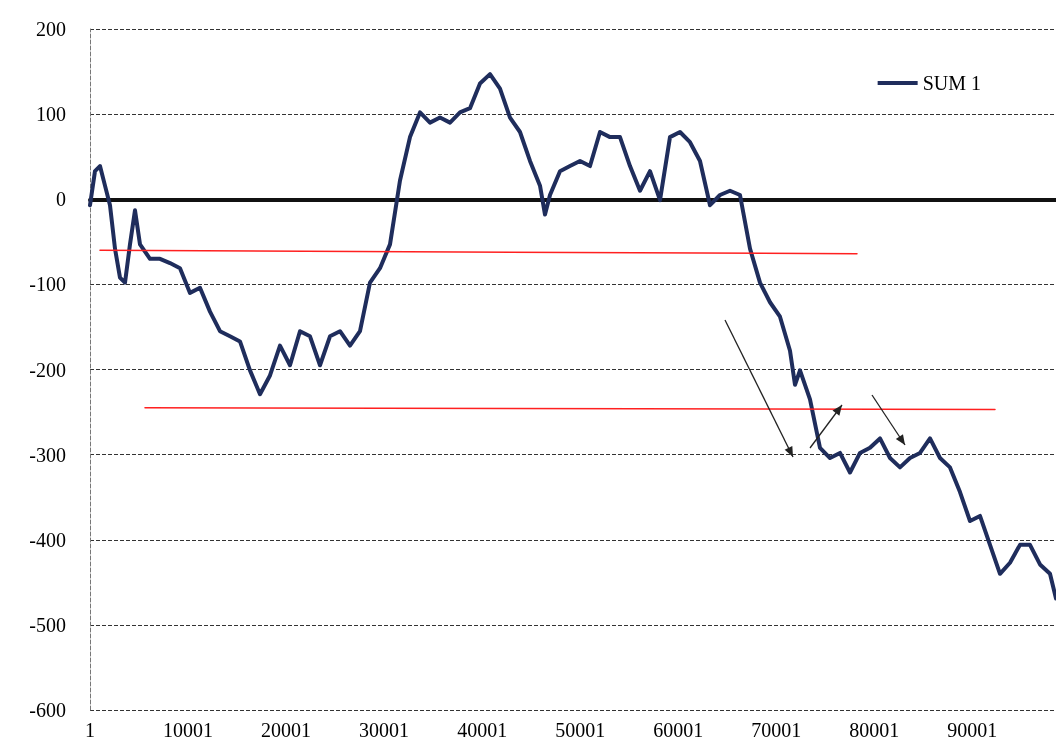  I want to click on x-tick-label: 70001, so click(776, 729).